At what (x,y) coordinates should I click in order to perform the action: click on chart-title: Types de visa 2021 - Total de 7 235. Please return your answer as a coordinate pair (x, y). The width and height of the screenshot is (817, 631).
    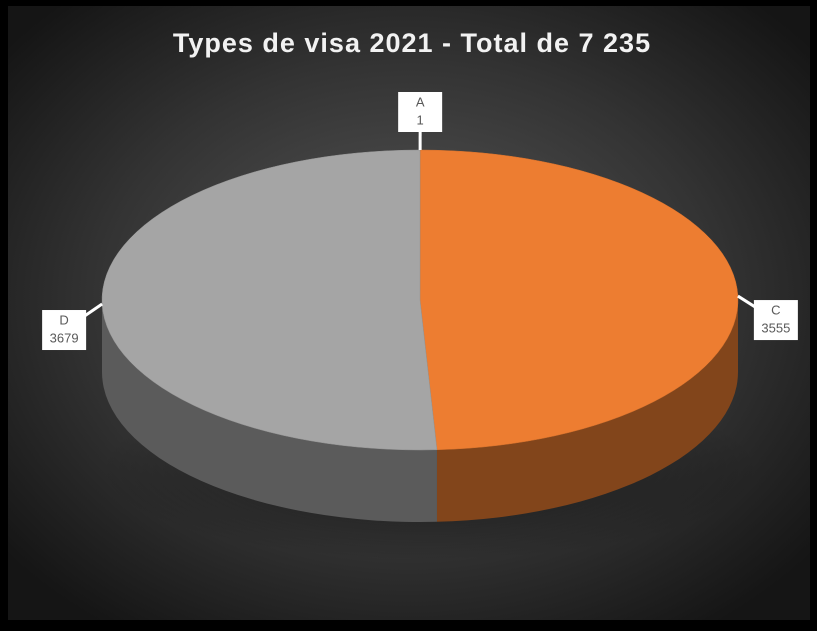
    Looking at the image, I should click on (412, 43).